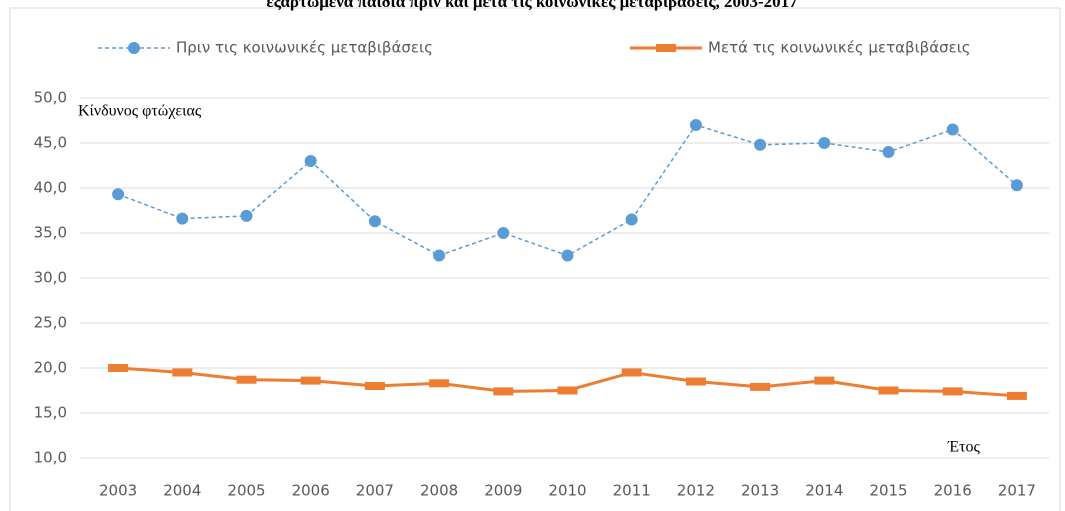 This screenshot has width=1065, height=511. Describe the element at coordinates (953, 491) in the screenshot. I see `x-tick-label: 2016` at that location.